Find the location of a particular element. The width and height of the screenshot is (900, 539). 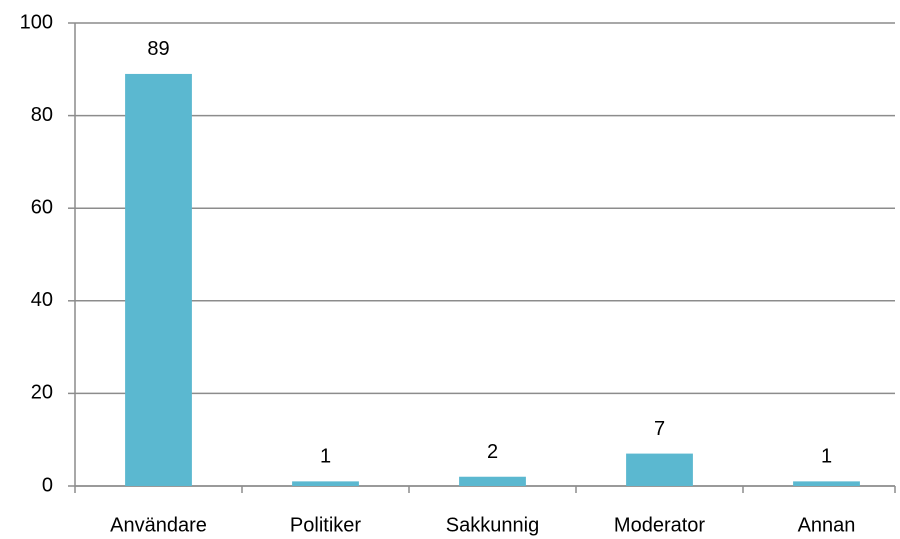

y-tick-label: 80 is located at coordinates (42, 115).